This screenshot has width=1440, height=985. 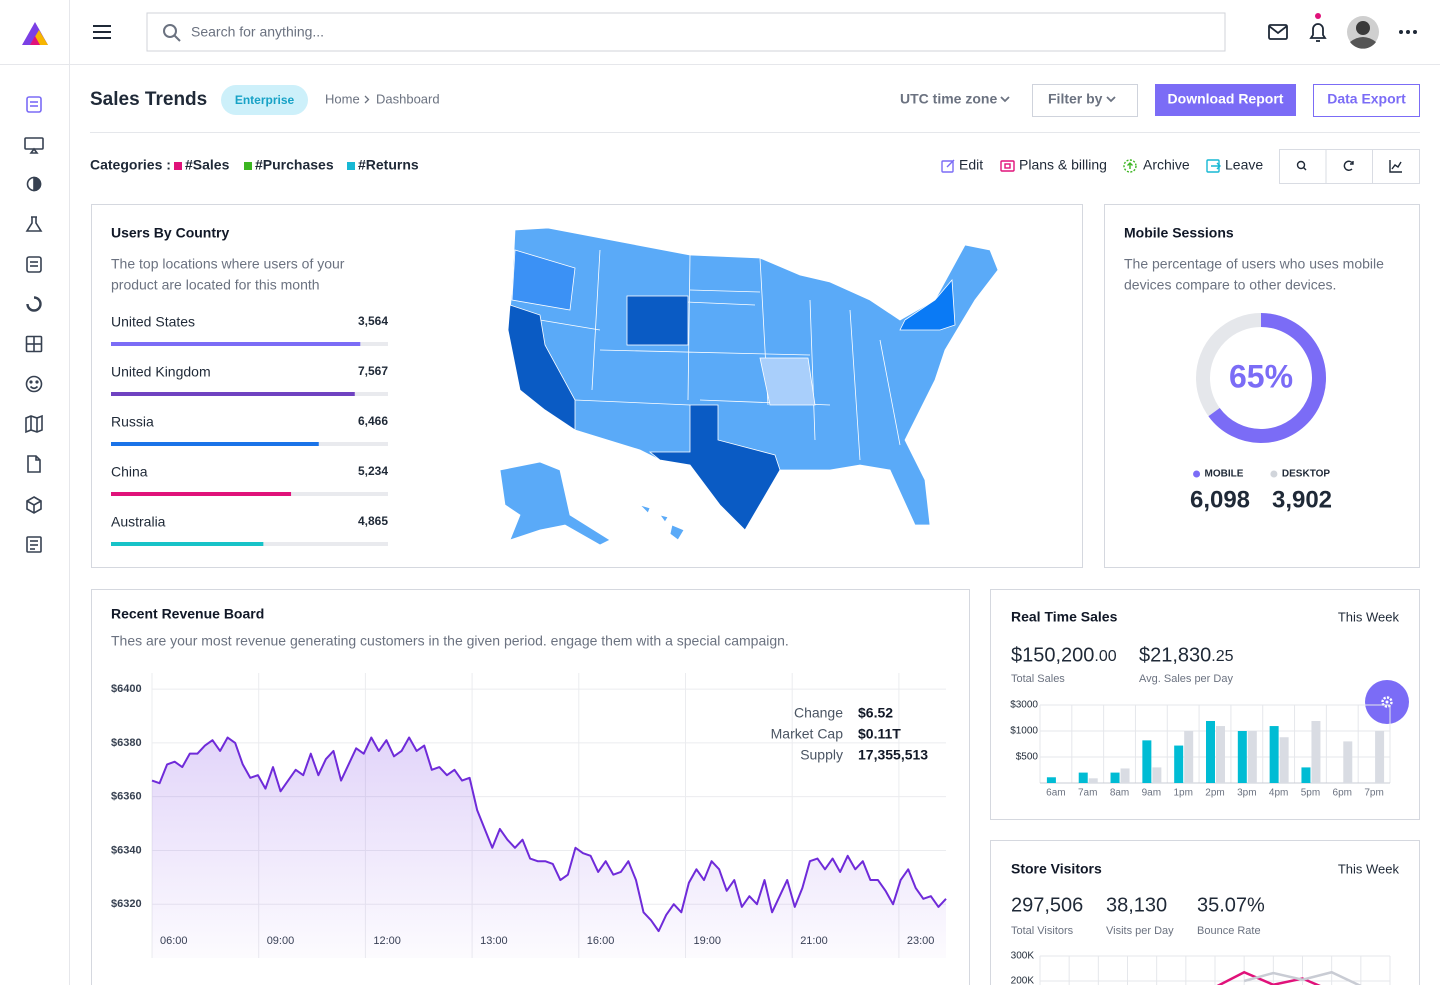 I want to click on y-tick-label: $1000, so click(x=1024, y=731).